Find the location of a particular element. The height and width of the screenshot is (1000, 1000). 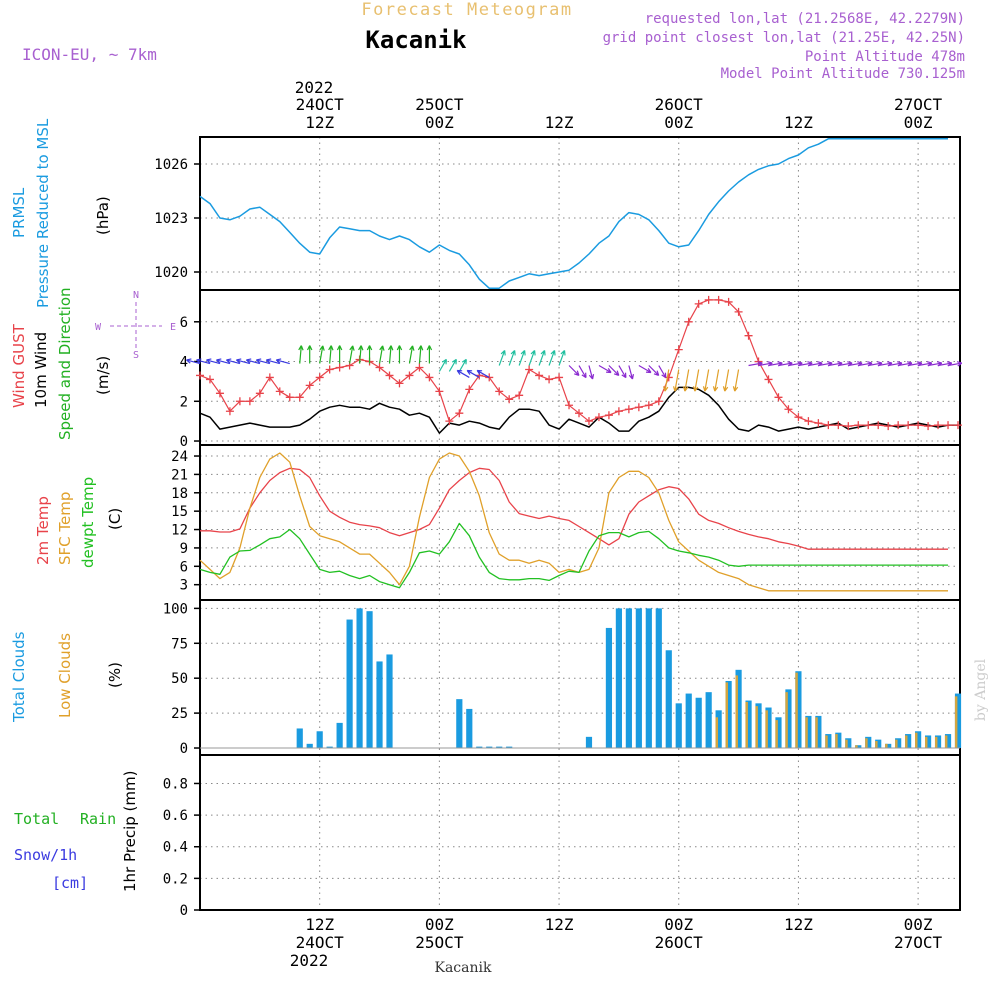

total-cloud-label: Total Clouds is located at coordinates (19, 677).